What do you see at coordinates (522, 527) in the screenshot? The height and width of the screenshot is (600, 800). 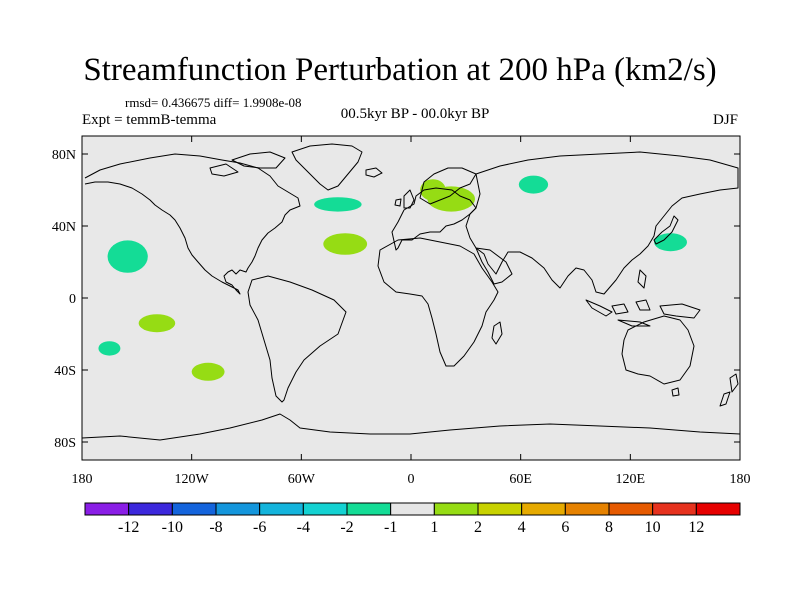 I see `colorbar-label: 4` at bounding box center [522, 527].